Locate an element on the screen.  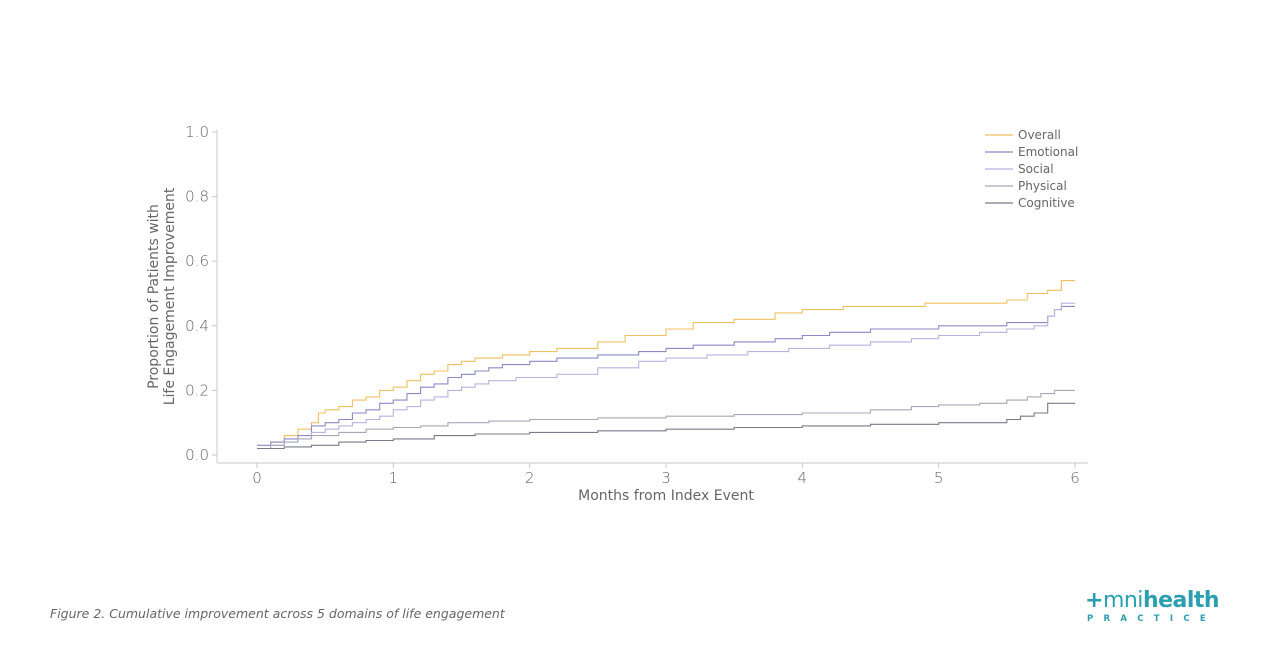
legend-label-emotional: Emotional is located at coordinates (1048, 152).